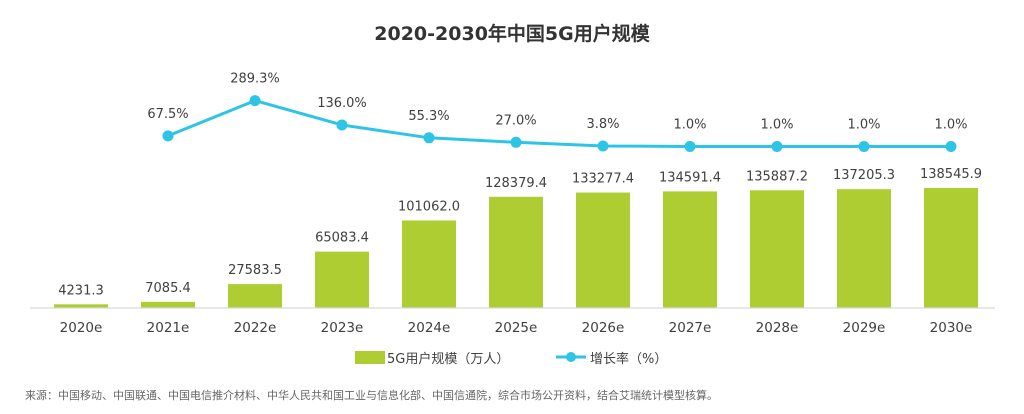 The width and height of the screenshot is (1024, 414). I want to click on bar-data-label: 27583.5, so click(255, 270).